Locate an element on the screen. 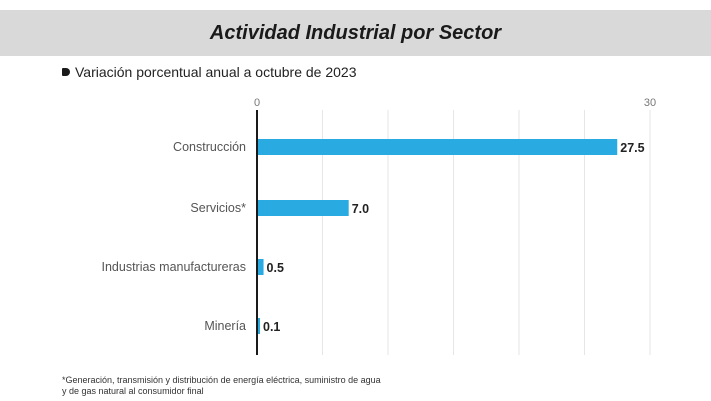 Image resolution: width=711 pixels, height=401 pixels. category-label: Industrias manufactureras is located at coordinates (173, 267).